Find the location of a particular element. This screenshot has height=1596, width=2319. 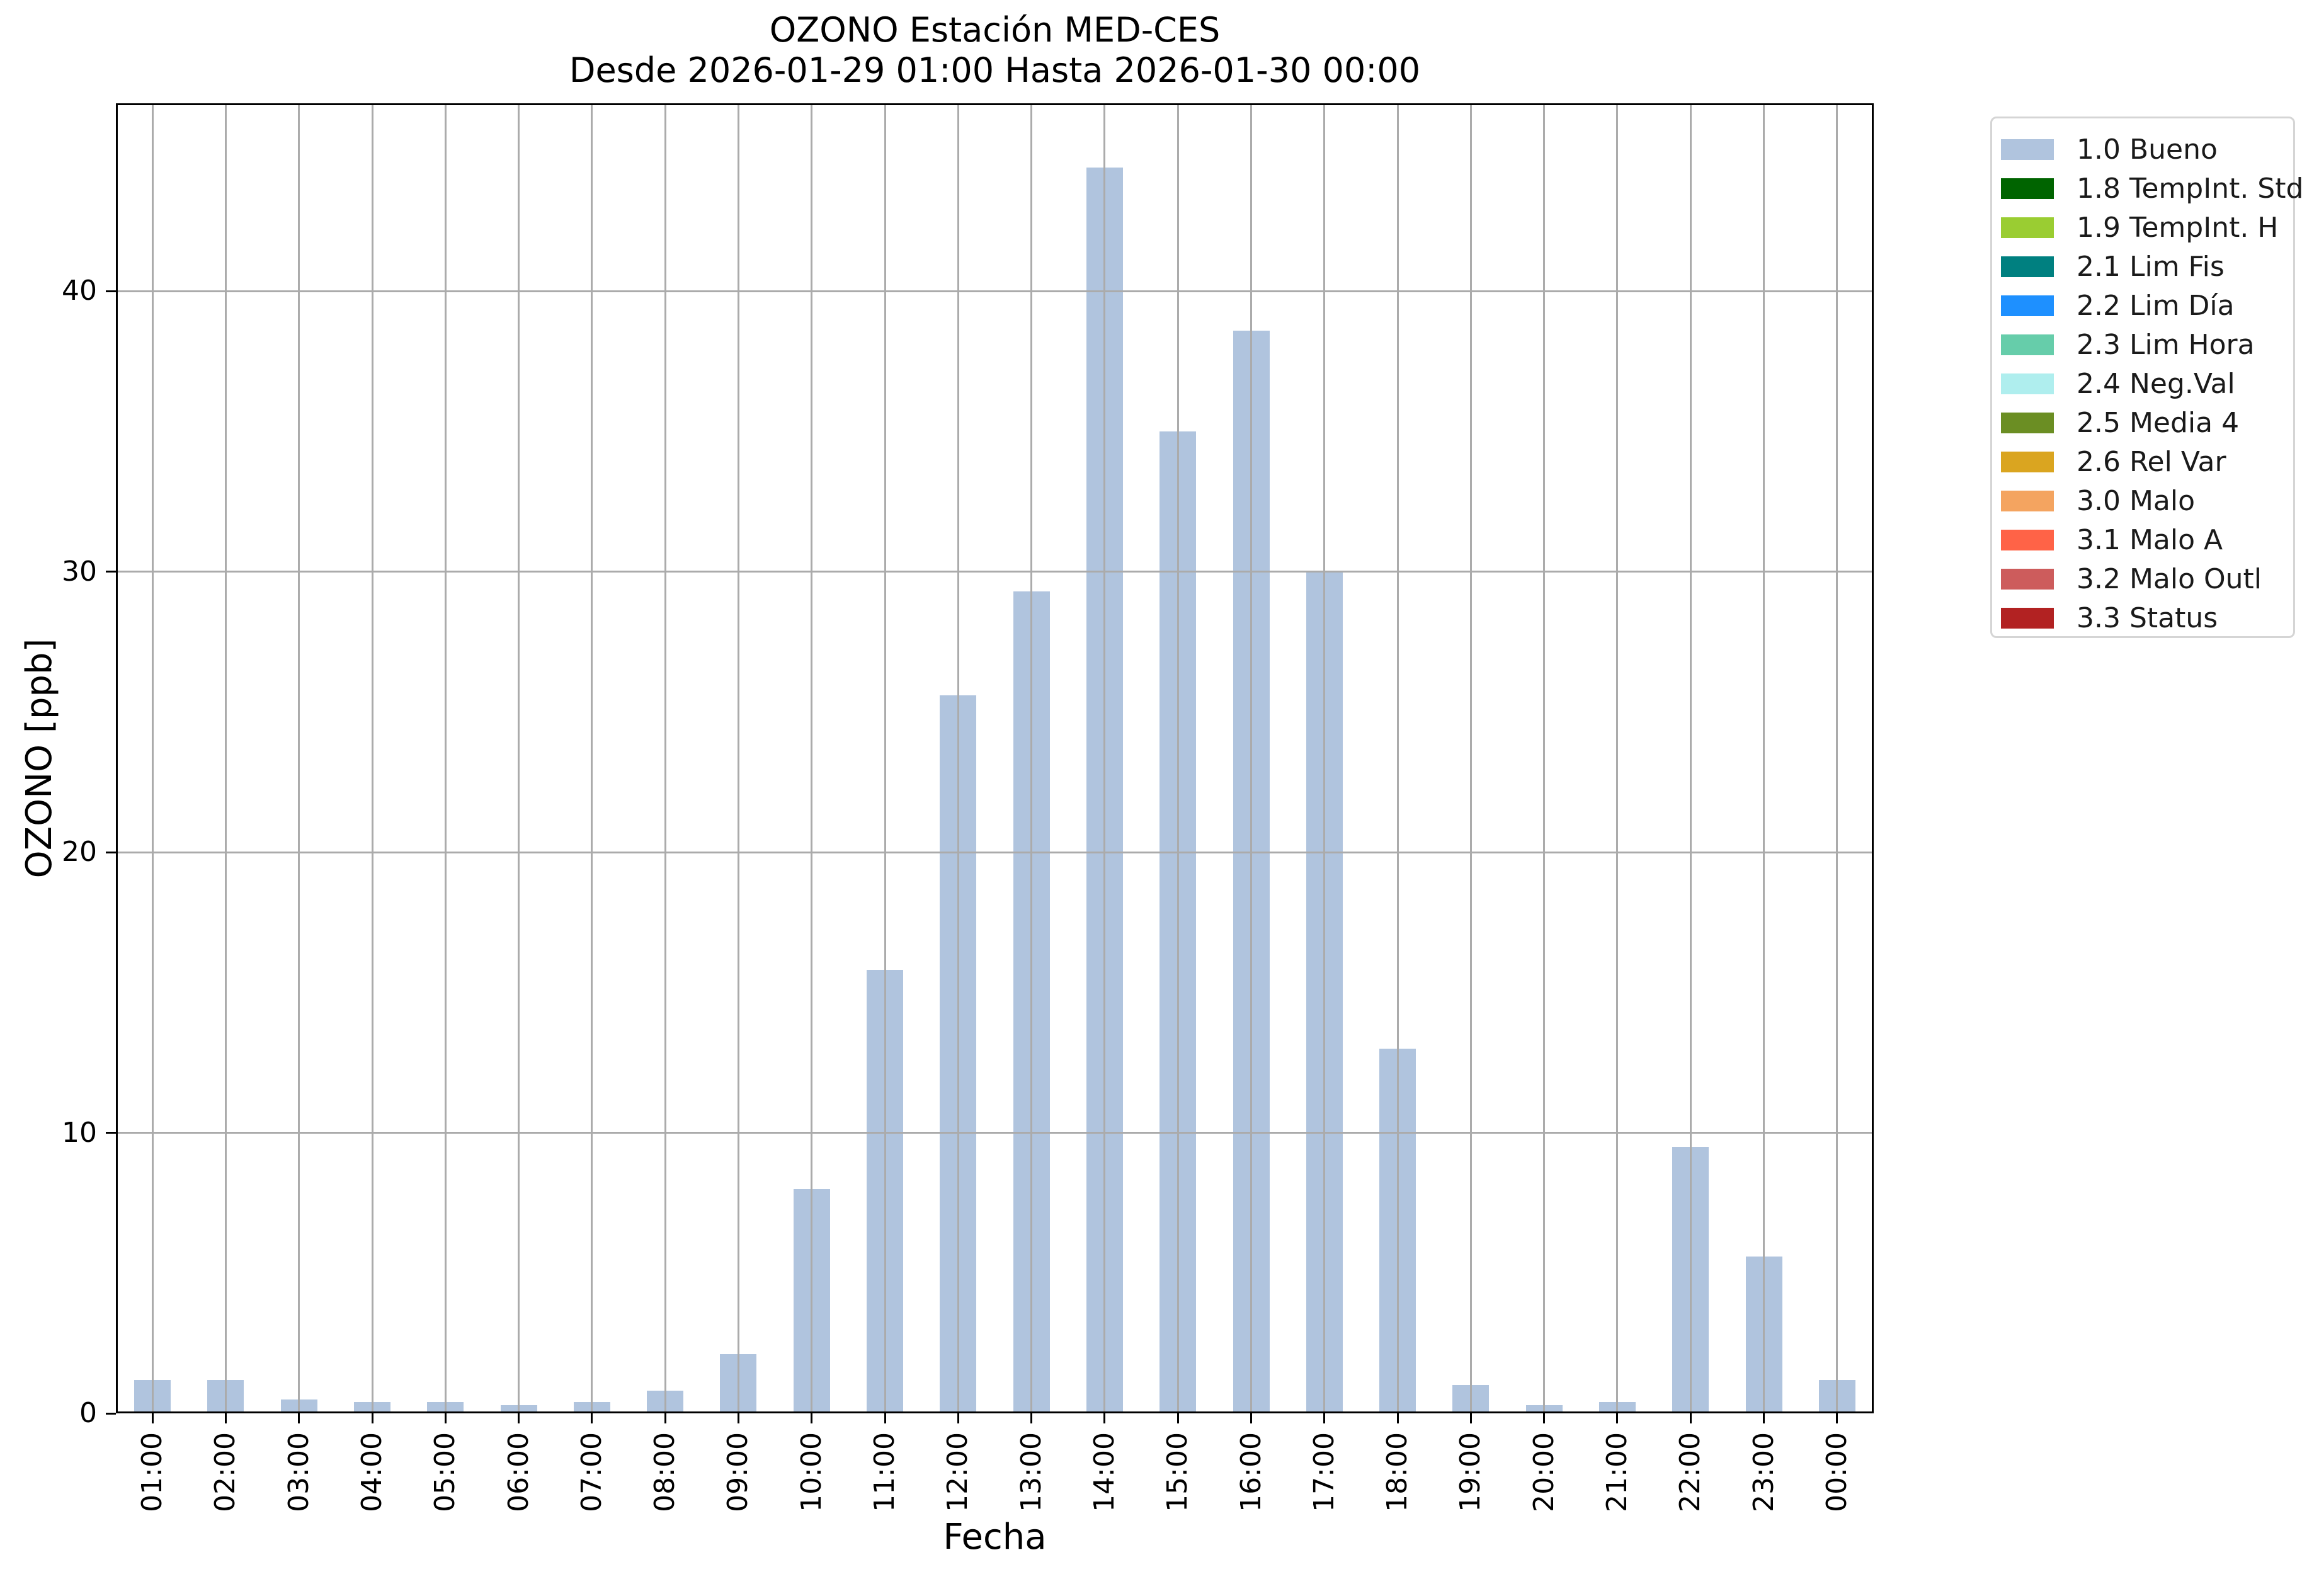

legend-label: 1.9 TempInt. H is located at coordinates (2178, 227).